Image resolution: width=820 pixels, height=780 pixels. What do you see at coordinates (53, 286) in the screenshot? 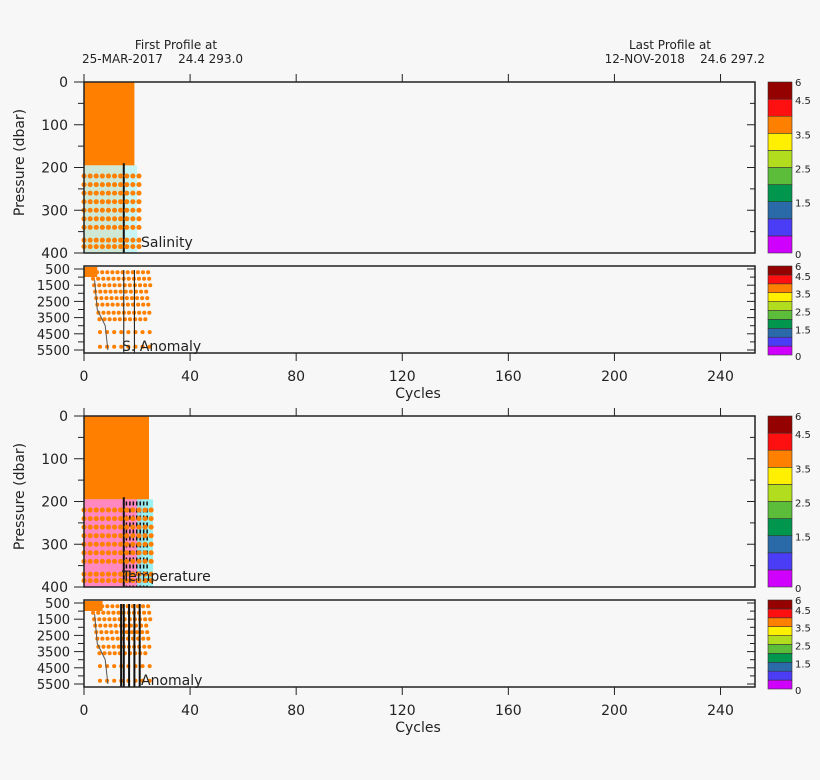
I see `y-tick-label: 1500` at bounding box center [53, 286].